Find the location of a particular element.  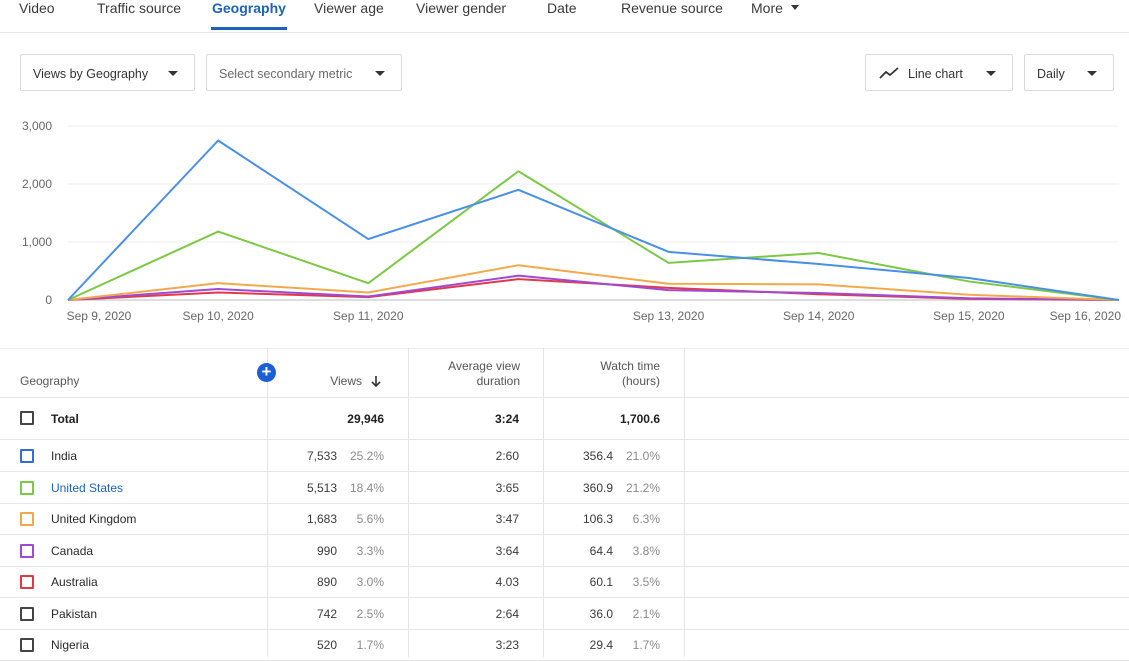

x-tick-label: Sep 14, 2020 is located at coordinates (819, 316).